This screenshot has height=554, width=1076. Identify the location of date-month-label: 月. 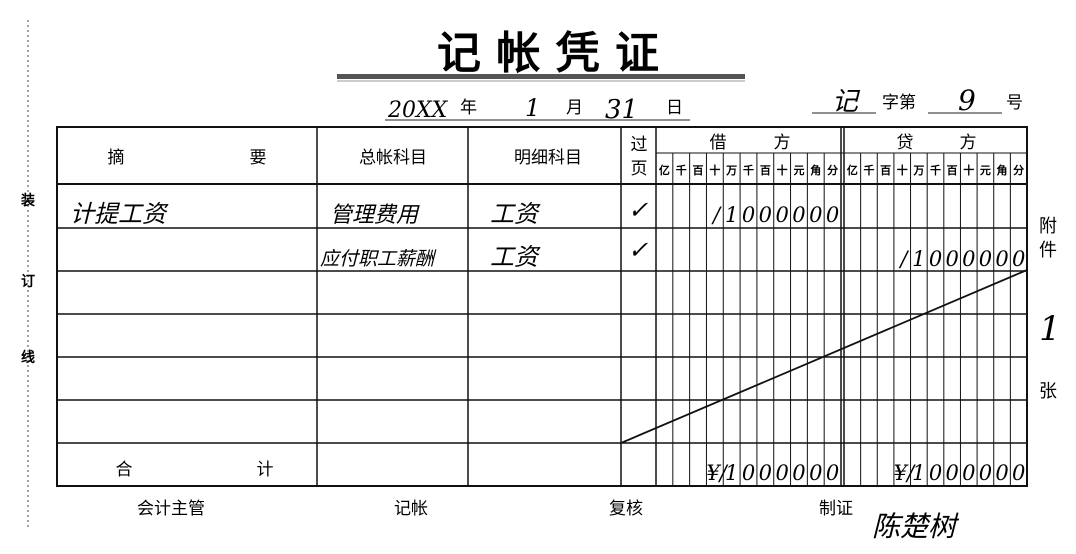
(574, 108).